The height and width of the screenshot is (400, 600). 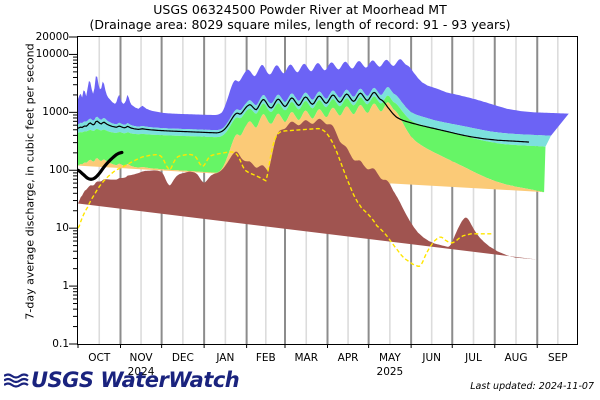 I want to click on x-axis-tickmarks, so click(x=307, y=346).